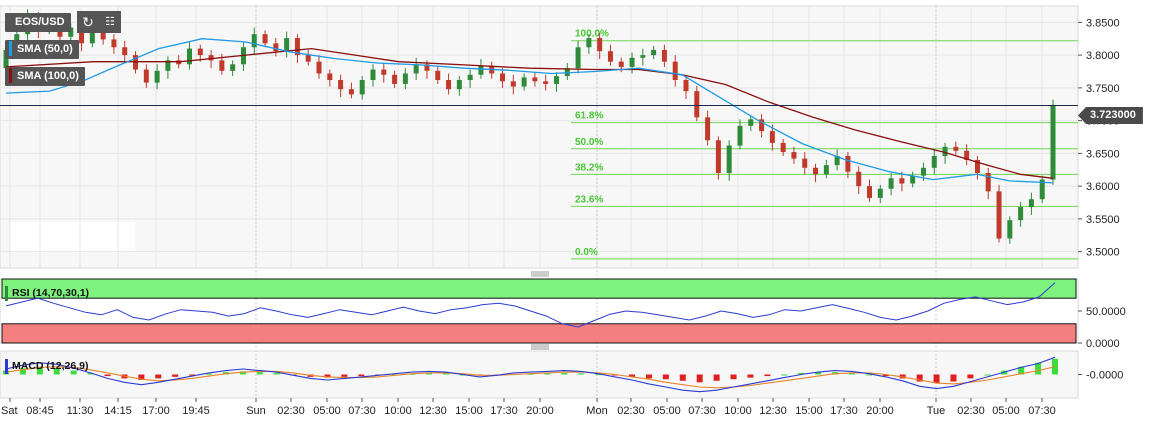 The image size is (1151, 434). I want to click on x-tick-label: Sun, so click(256, 411).